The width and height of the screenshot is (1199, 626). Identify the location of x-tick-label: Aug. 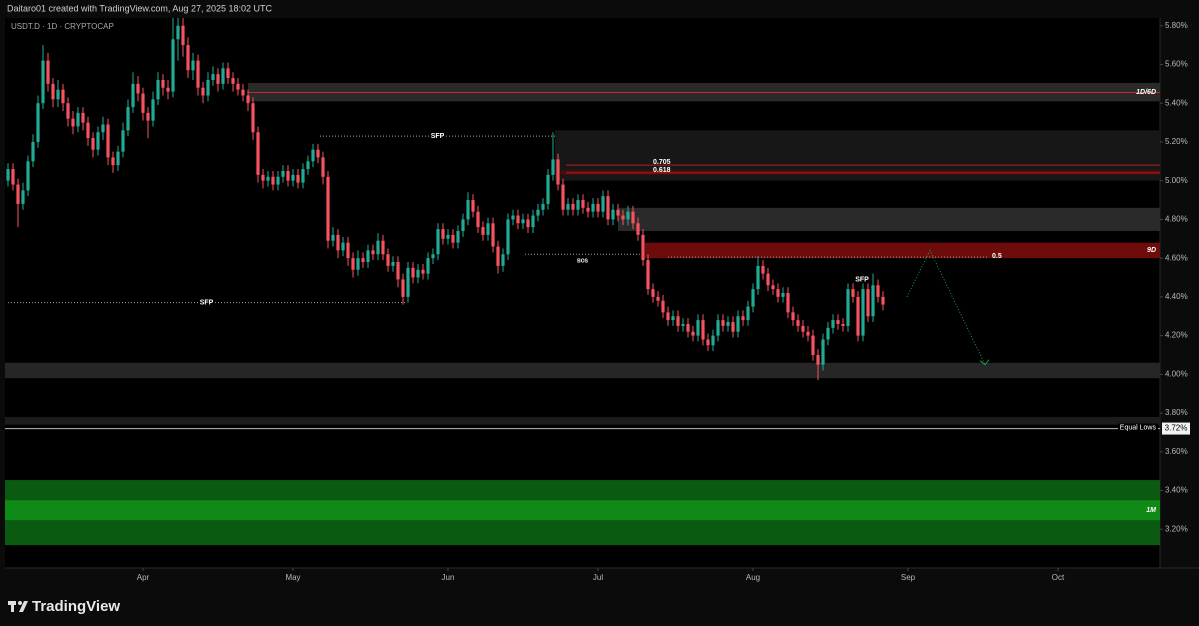
(753, 577).